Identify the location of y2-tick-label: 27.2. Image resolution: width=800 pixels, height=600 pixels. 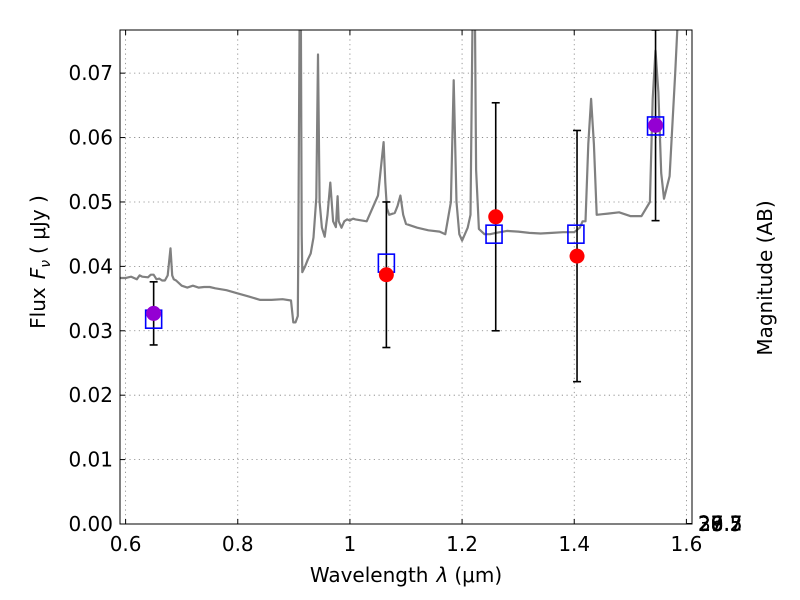
(720, 524).